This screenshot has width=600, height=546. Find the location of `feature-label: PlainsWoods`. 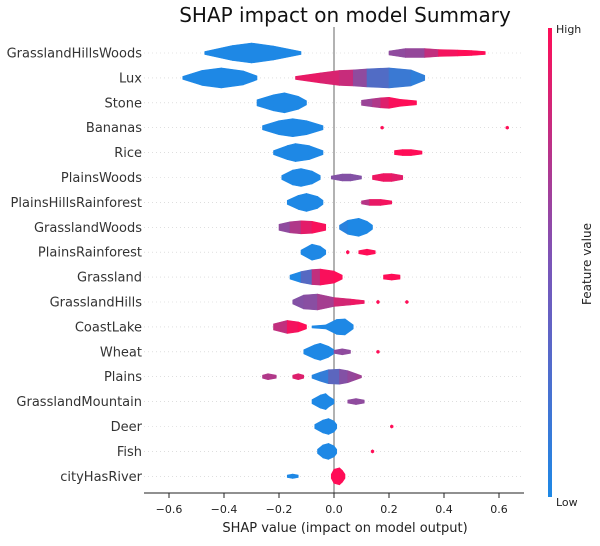

feature-label: PlainsWoods is located at coordinates (101, 178).